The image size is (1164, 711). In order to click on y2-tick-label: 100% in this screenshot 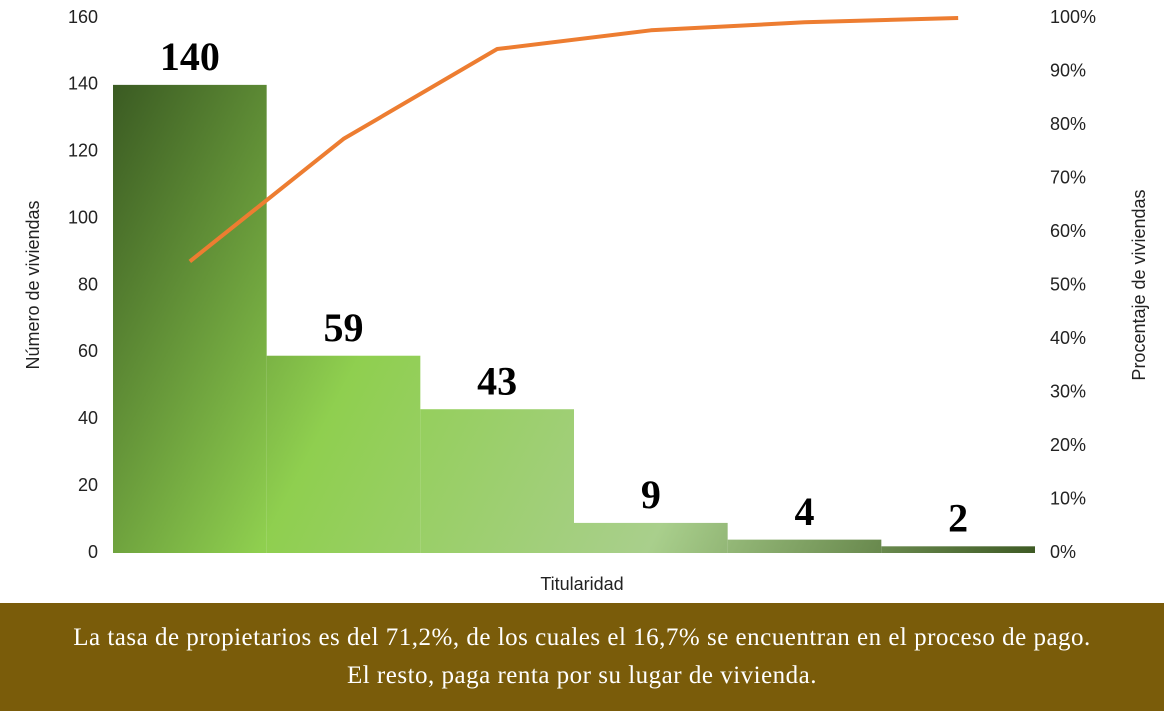, I will do `click(1073, 17)`.